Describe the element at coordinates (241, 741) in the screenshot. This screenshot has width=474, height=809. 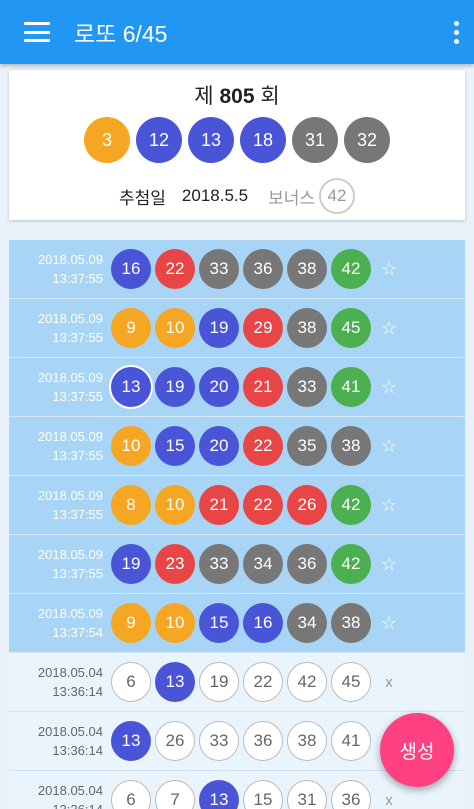
I see `row-numbers: 13 26 33 36 38 41` at that location.